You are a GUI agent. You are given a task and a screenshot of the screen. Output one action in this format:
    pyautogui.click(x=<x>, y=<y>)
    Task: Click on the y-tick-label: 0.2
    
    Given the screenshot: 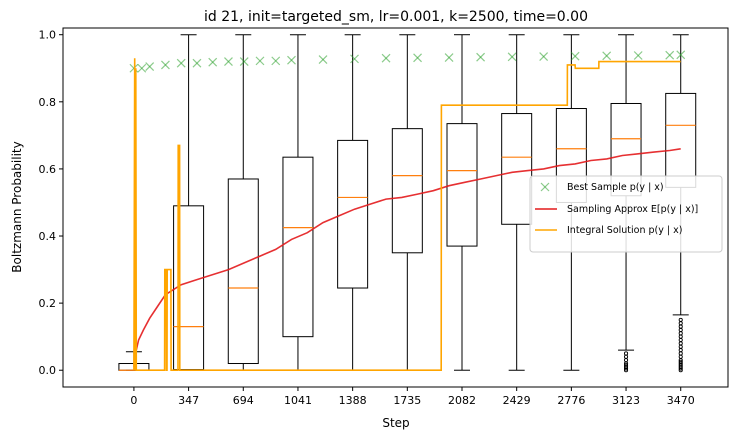 What is the action you would take?
    pyautogui.click(x=48, y=303)
    